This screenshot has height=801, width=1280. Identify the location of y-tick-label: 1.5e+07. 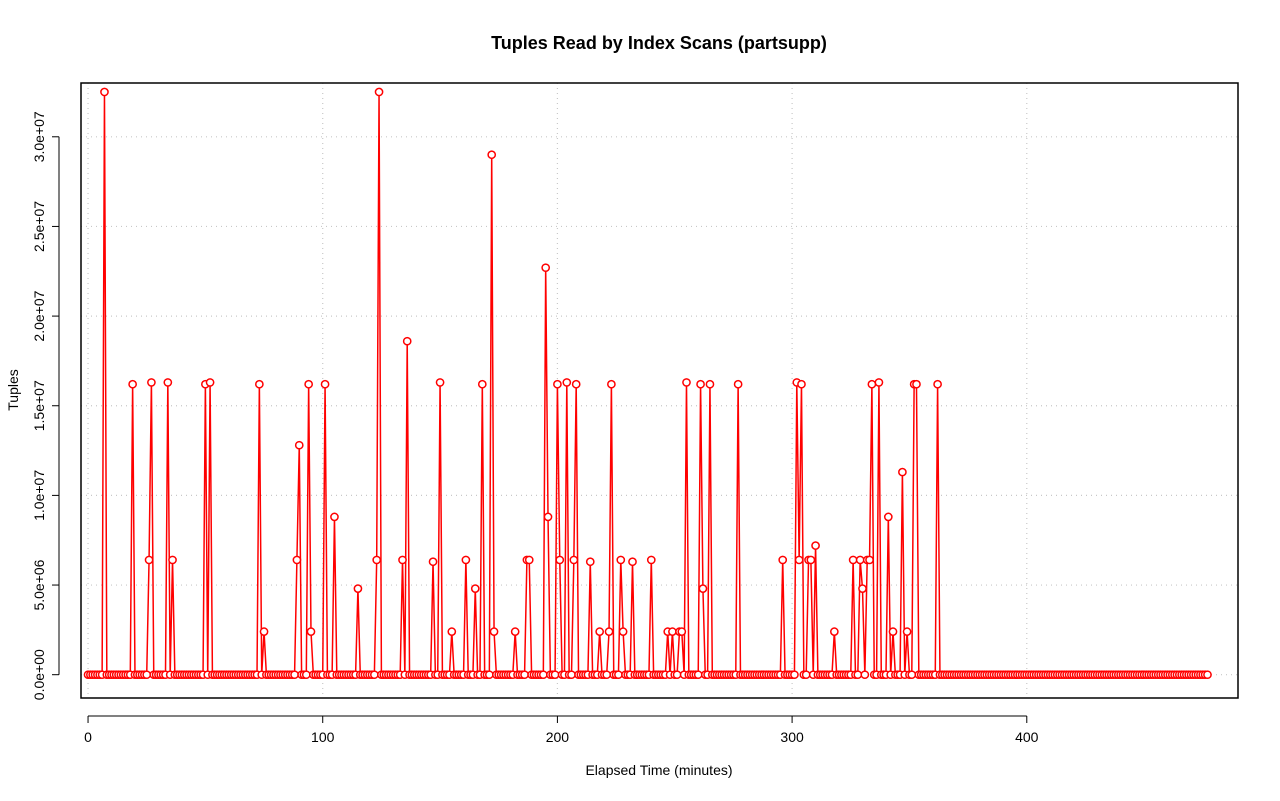
(39, 405).